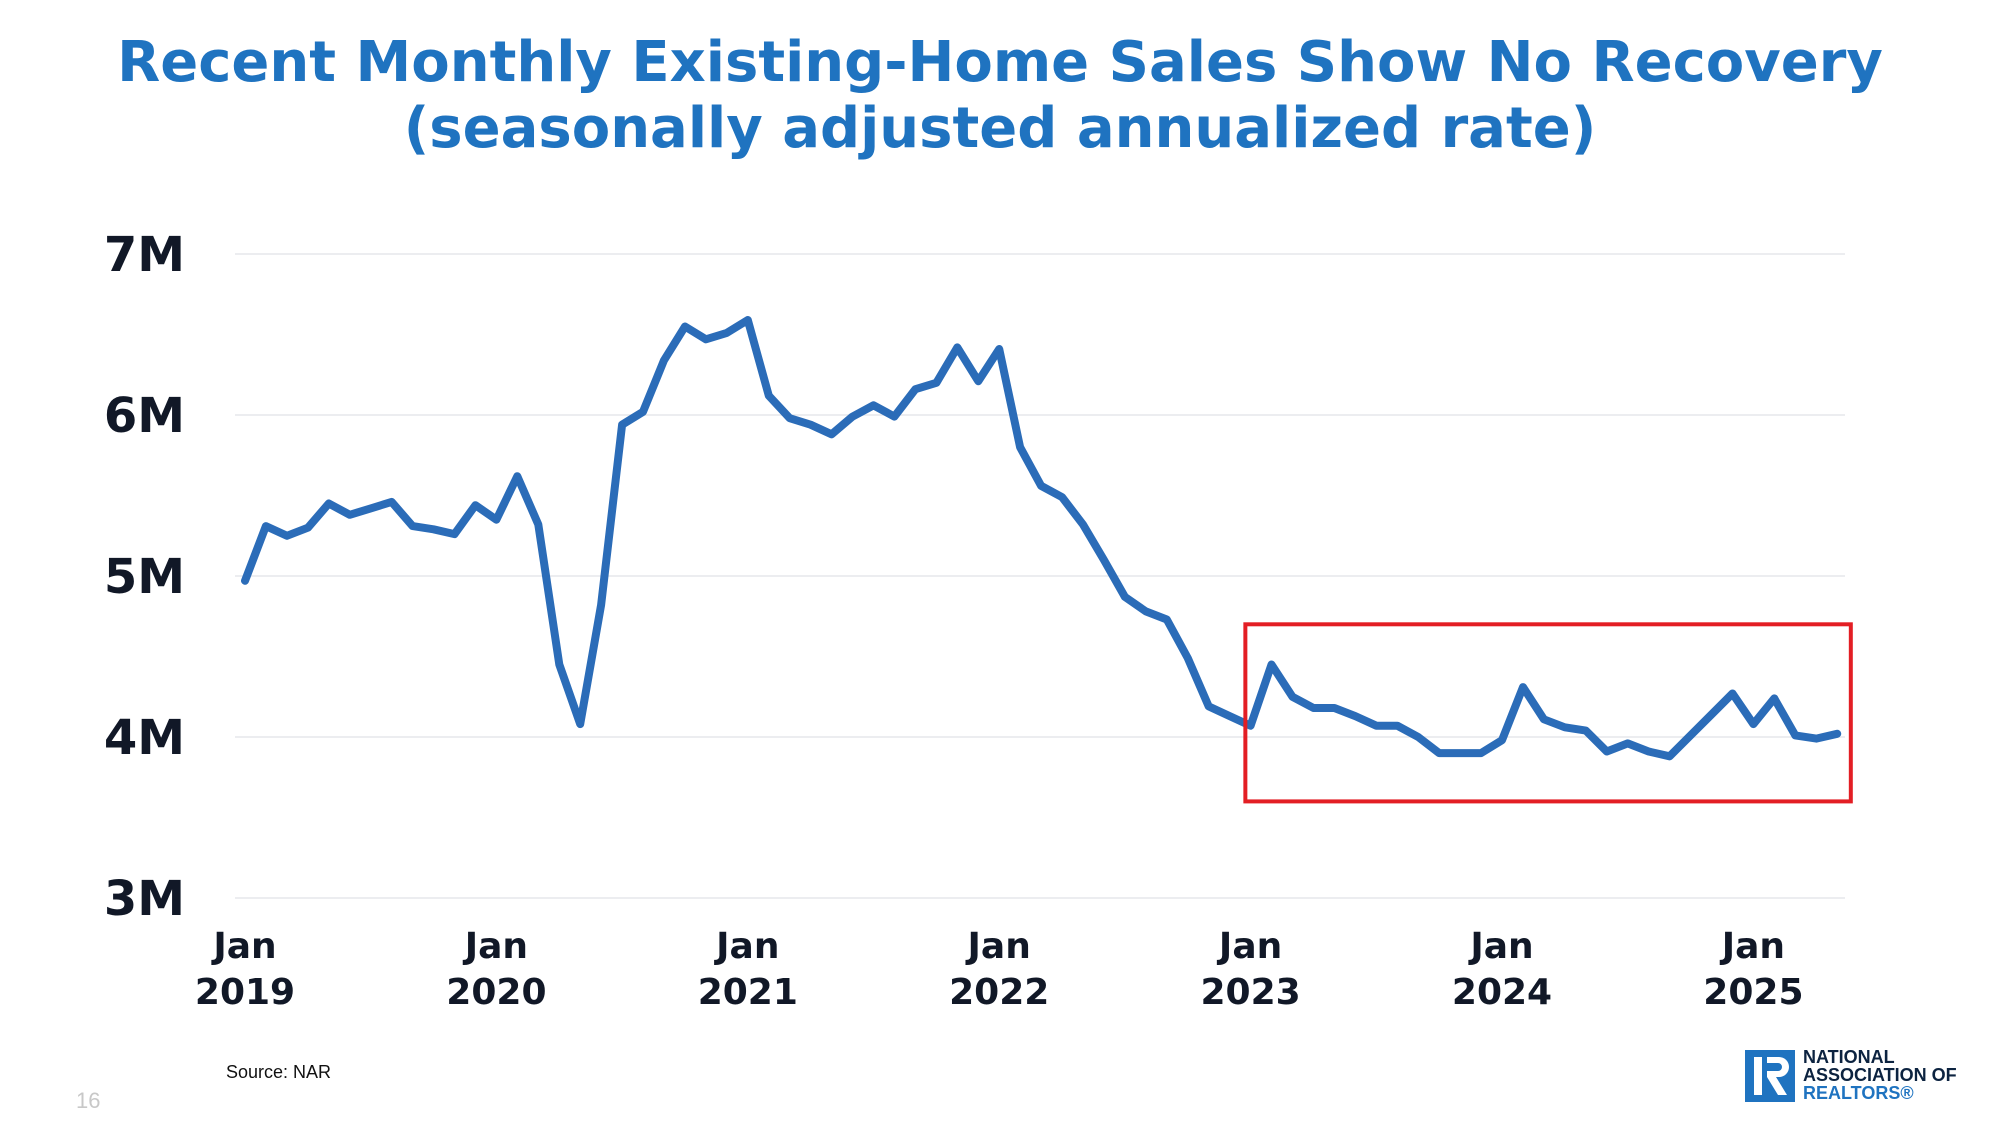 The image size is (2000, 1125). What do you see at coordinates (495, 946) in the screenshot?
I see `x-tick-label-2020-month: Jan` at bounding box center [495, 946].